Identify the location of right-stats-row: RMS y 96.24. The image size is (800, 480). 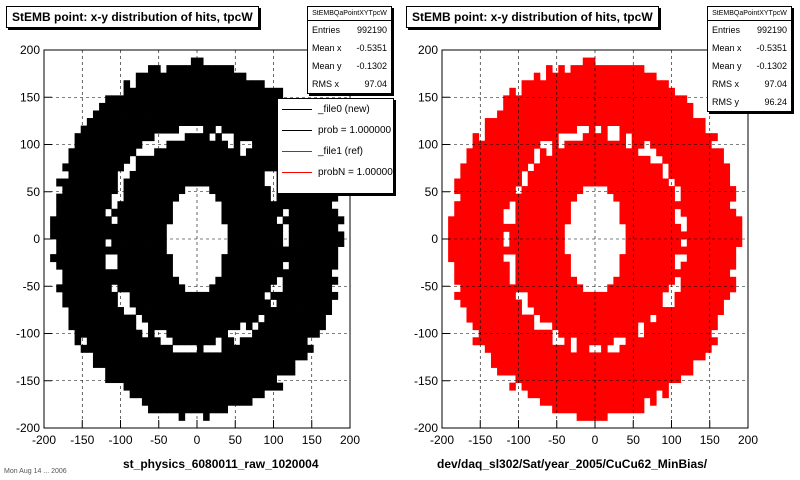
(749, 102).